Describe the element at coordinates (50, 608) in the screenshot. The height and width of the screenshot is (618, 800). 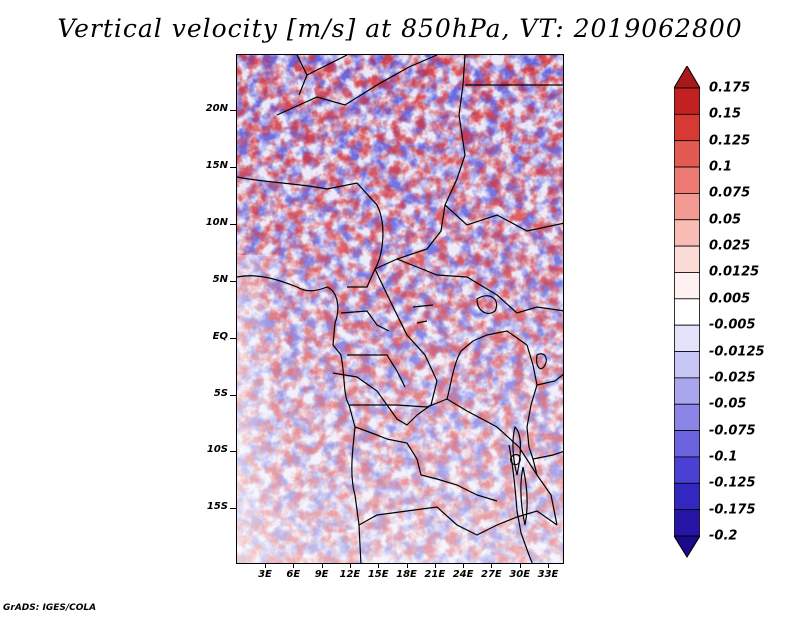
I see `grads-credit: GrADS: IGES/COLA` at that location.